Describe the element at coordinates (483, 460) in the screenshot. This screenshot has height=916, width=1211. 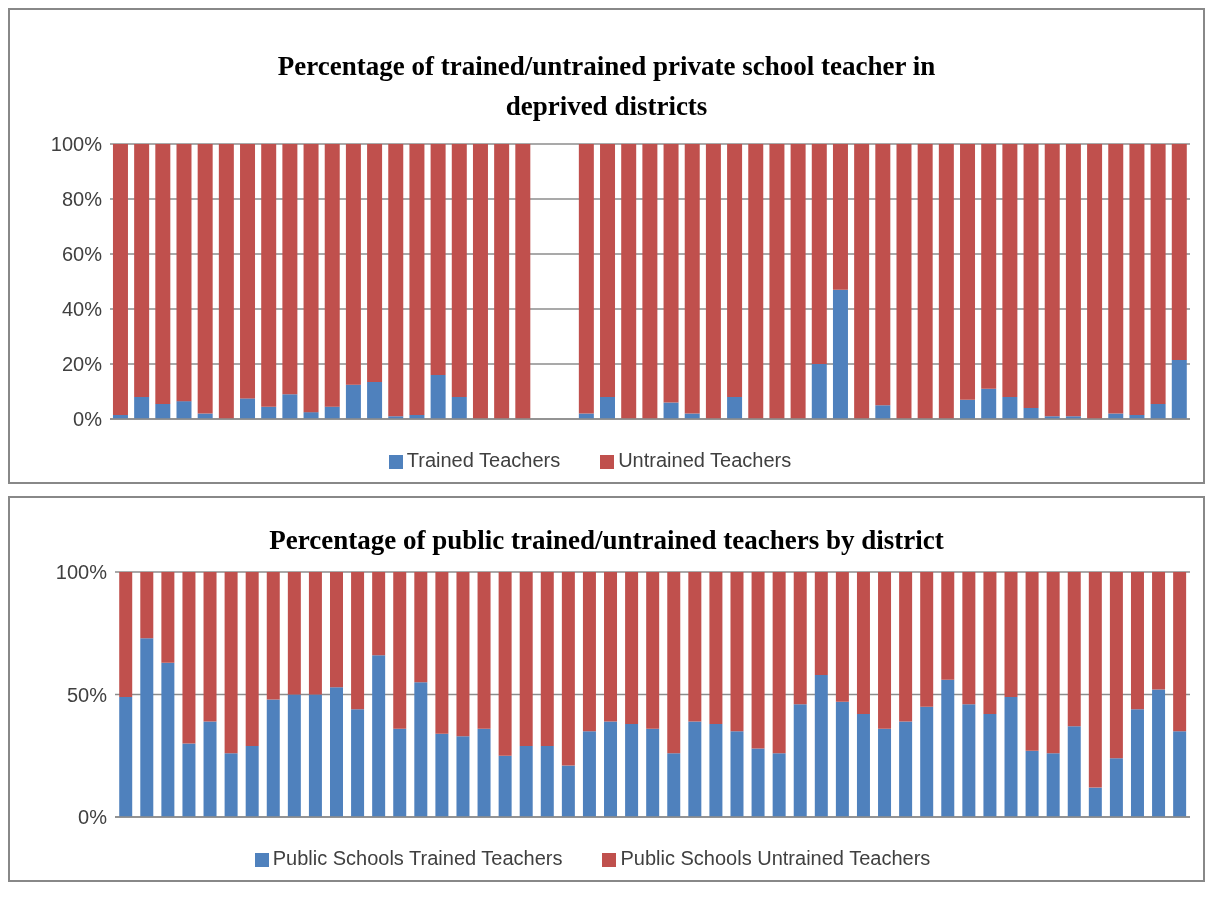
I see `legend-label: Trained Teachers` at that location.